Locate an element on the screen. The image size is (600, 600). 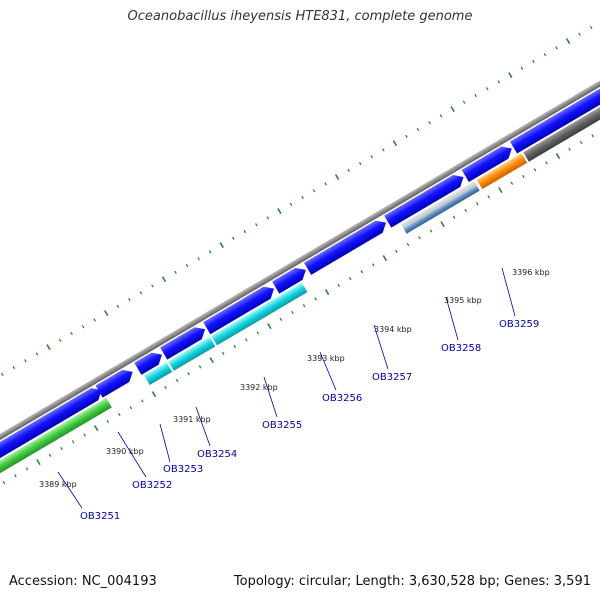
gene-label-ob3255: OB3255 is located at coordinates (282, 425).